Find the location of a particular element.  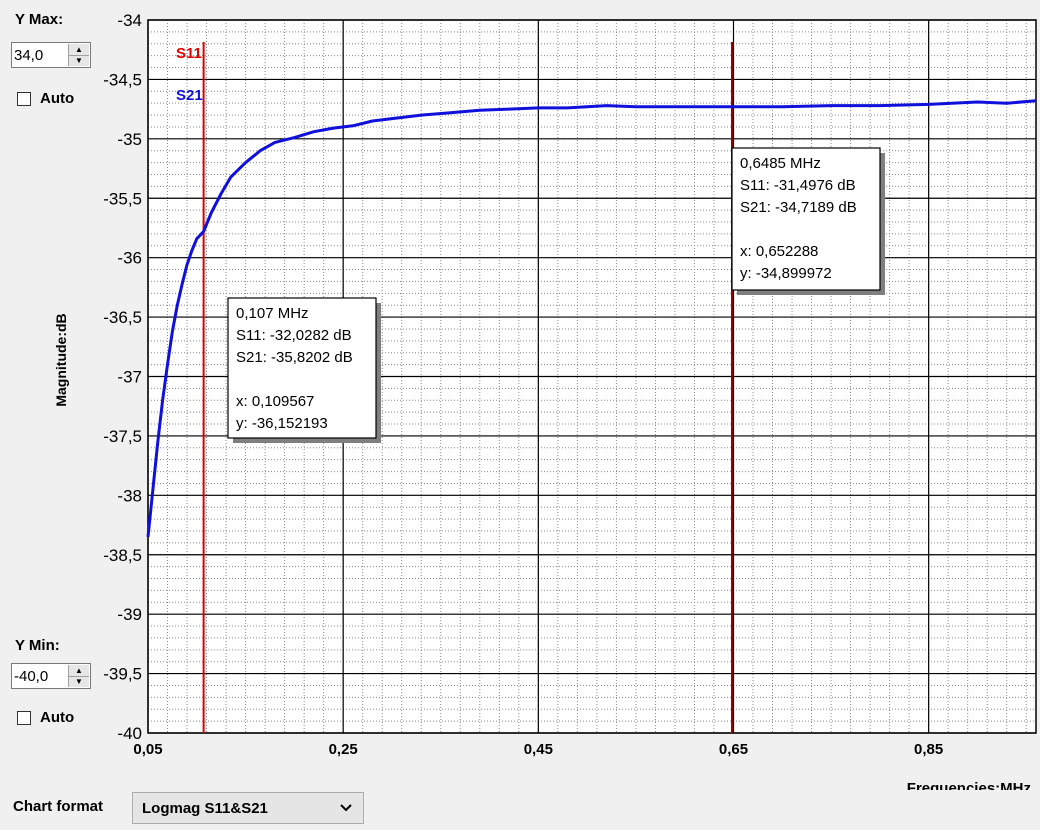

y-tick-label: -39 is located at coordinates (129, 614).